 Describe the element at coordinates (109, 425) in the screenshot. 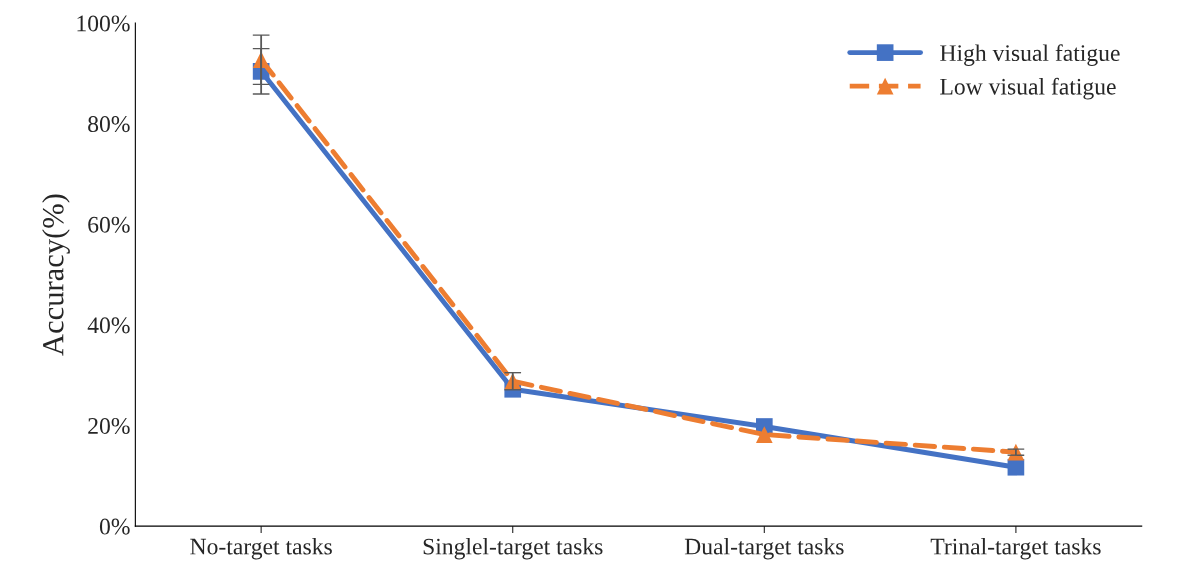

I see `y-tick-label: 20%` at that location.